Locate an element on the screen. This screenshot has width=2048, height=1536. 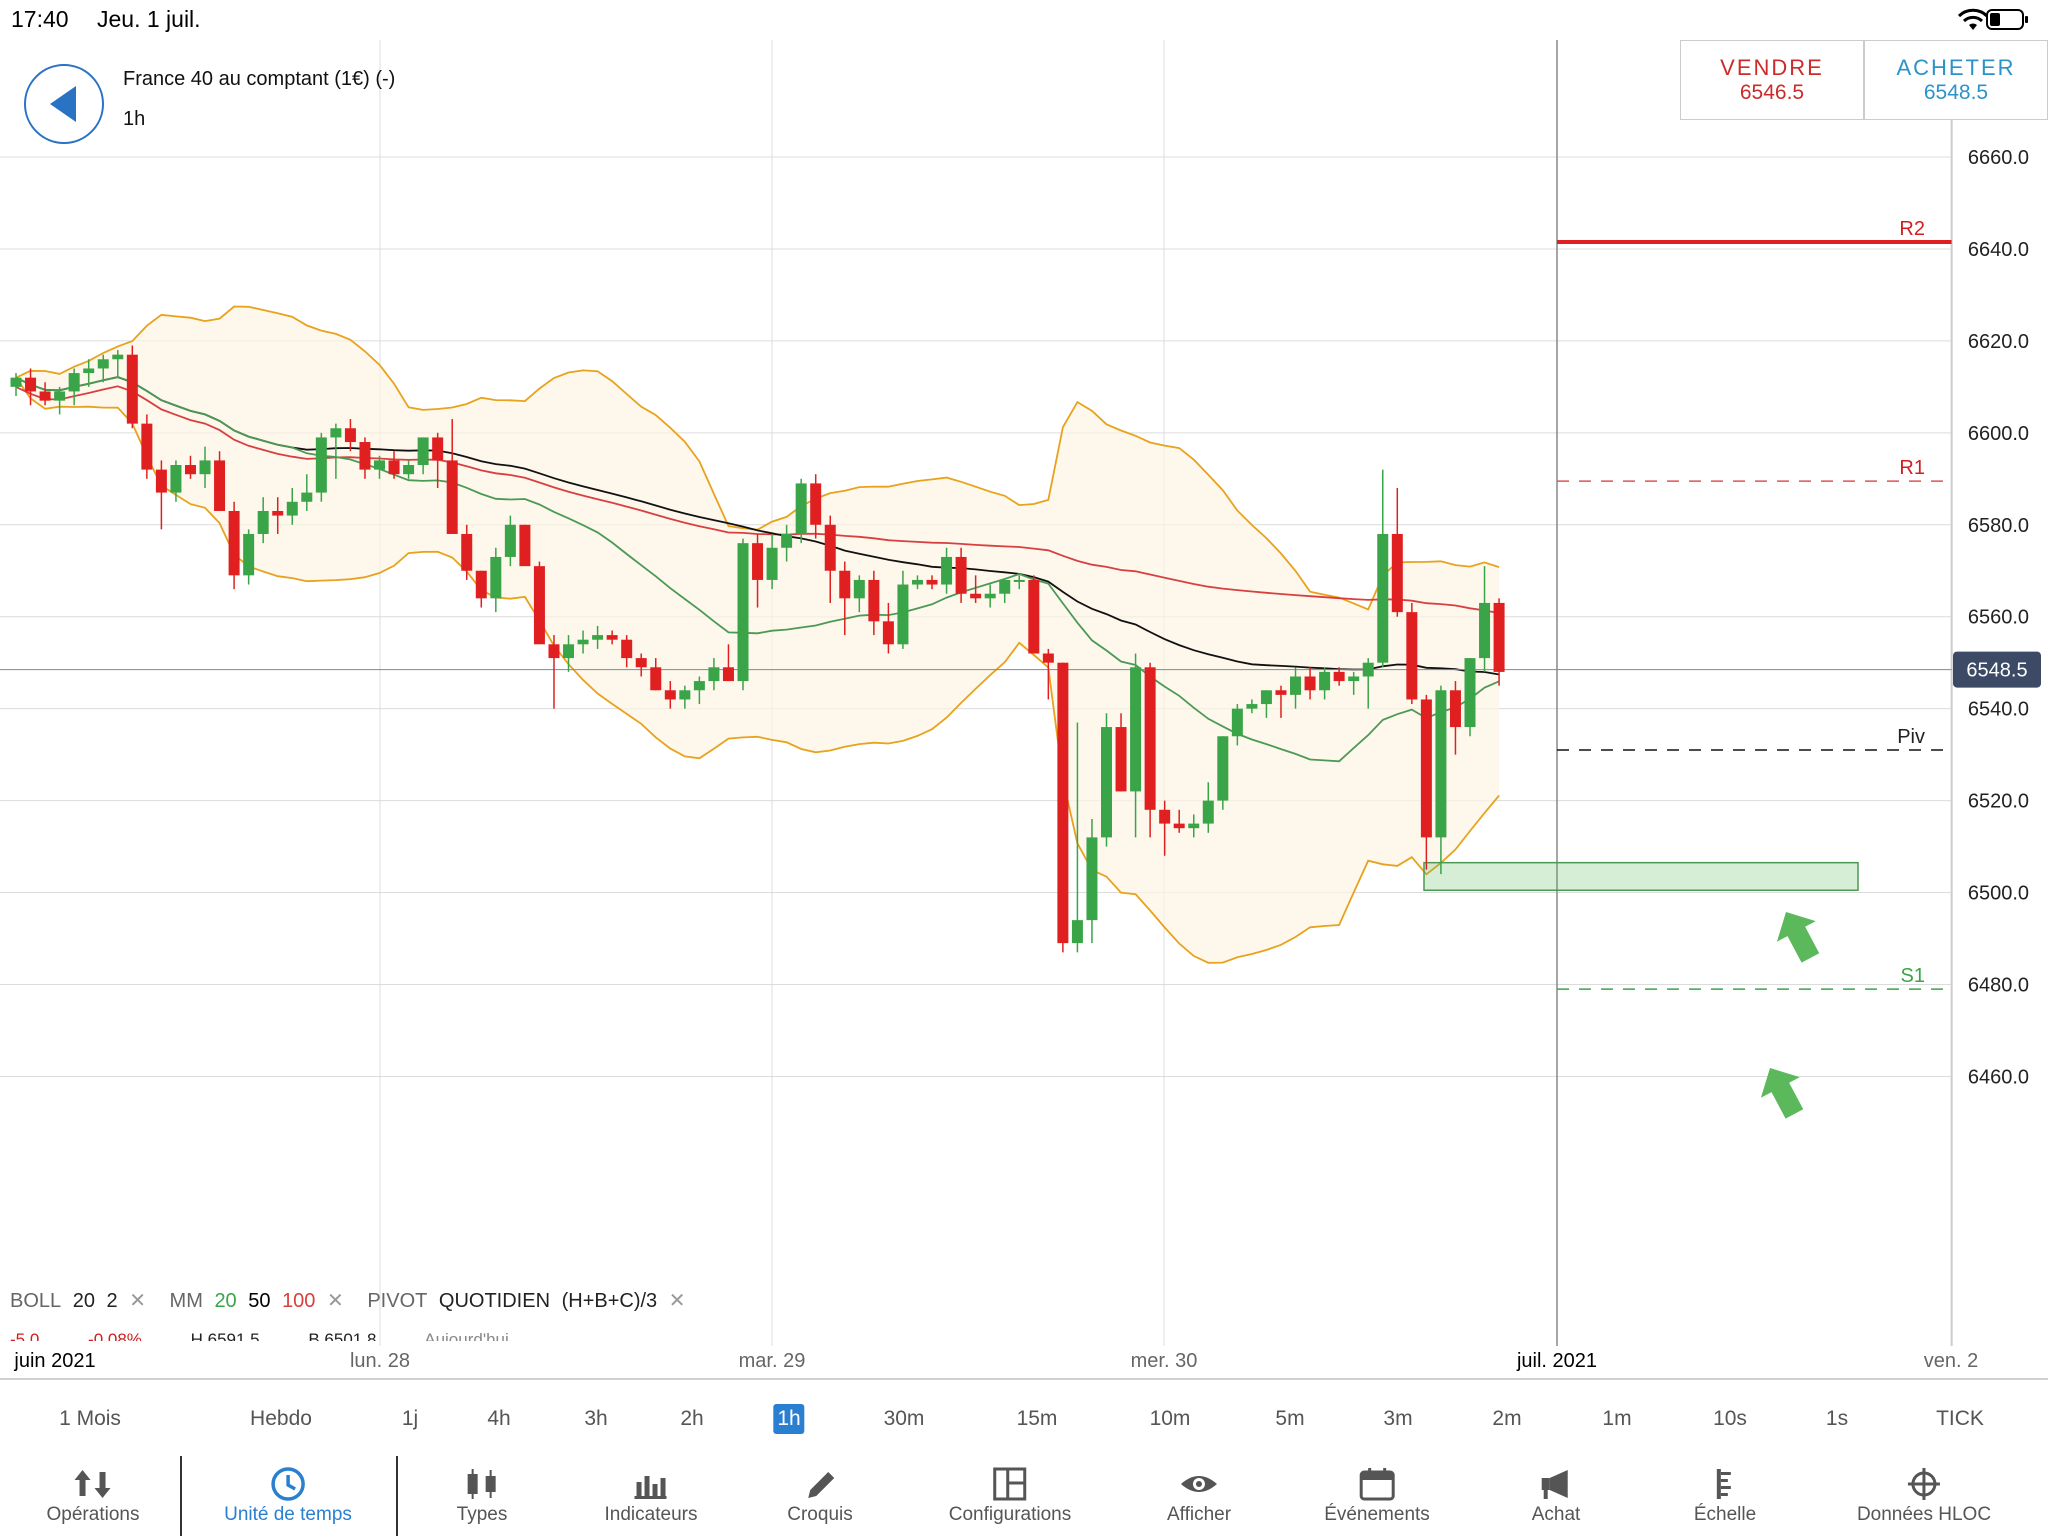
tab-événements: Événements is located at coordinates (1377, 1496).